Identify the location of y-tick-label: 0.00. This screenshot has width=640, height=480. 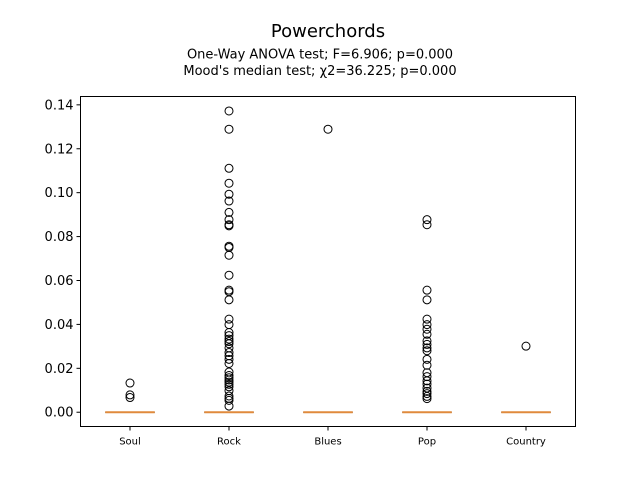
(59, 413).